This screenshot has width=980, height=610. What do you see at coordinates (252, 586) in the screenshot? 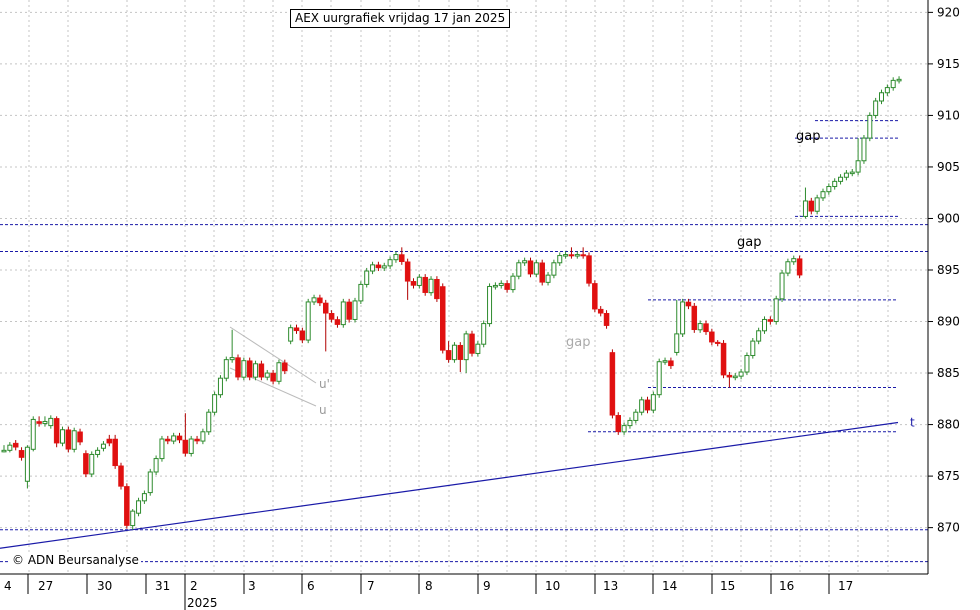
I see `x-day-label: 3` at bounding box center [252, 586].